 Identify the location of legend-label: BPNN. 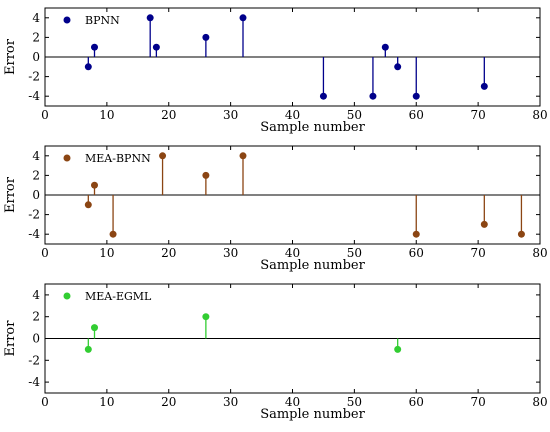
(102, 20).